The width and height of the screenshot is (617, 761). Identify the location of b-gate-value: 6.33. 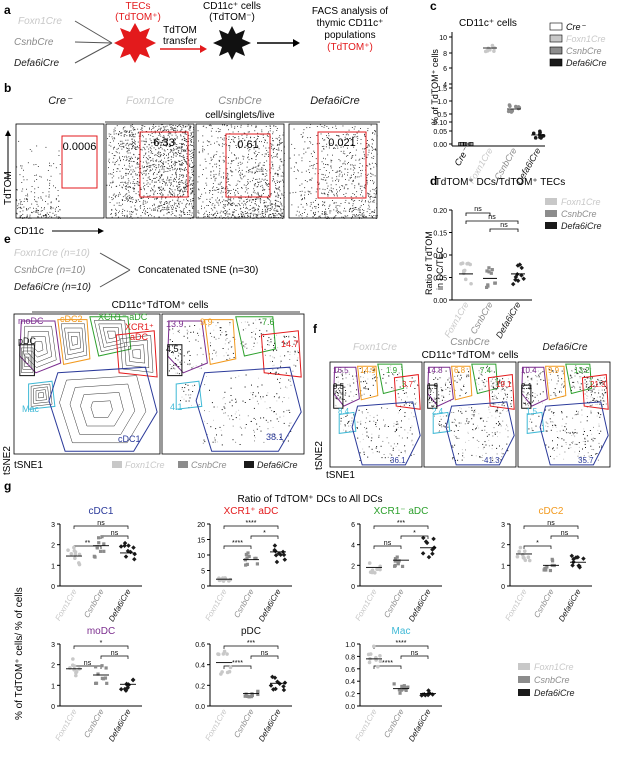
(163, 143).